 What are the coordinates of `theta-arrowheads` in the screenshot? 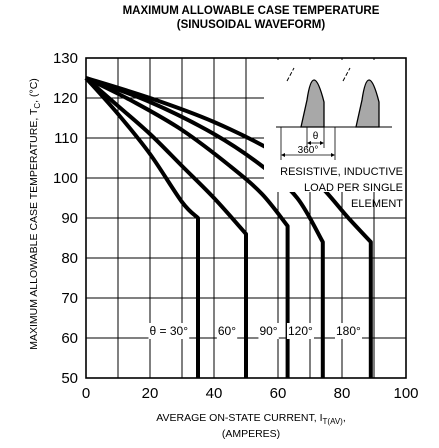 It's located at (315, 143).